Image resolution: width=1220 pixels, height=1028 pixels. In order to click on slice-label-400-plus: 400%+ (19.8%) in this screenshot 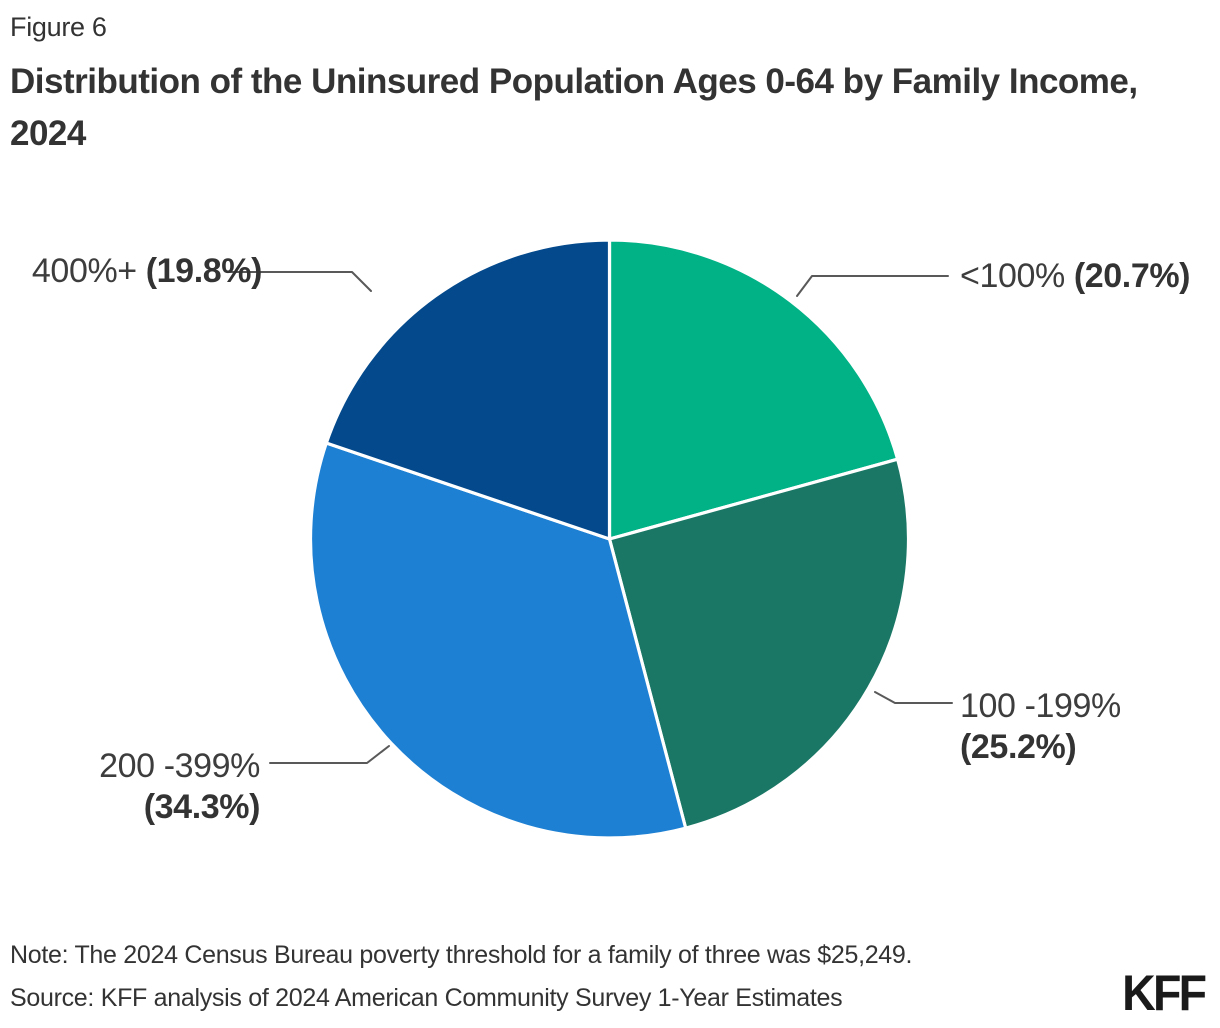, I will do `click(147, 271)`.